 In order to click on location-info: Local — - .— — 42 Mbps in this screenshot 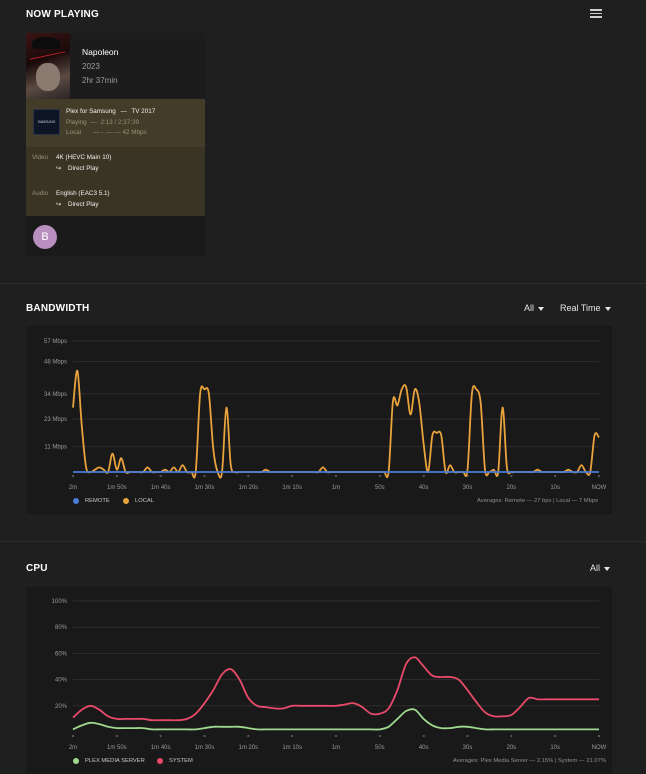, I will do `click(106, 132)`.